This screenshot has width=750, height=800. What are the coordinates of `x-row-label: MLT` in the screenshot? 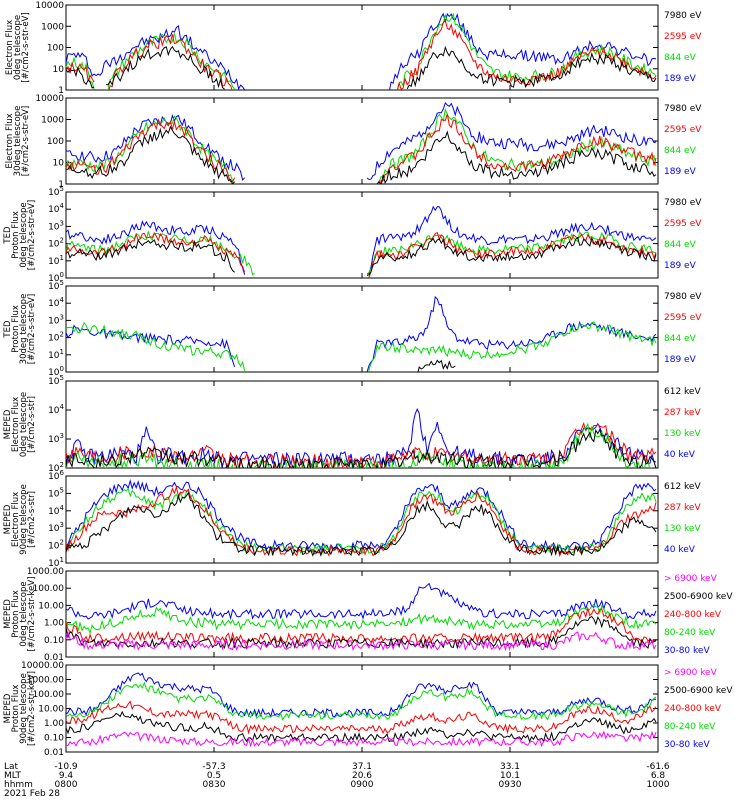 It's located at (13, 776).